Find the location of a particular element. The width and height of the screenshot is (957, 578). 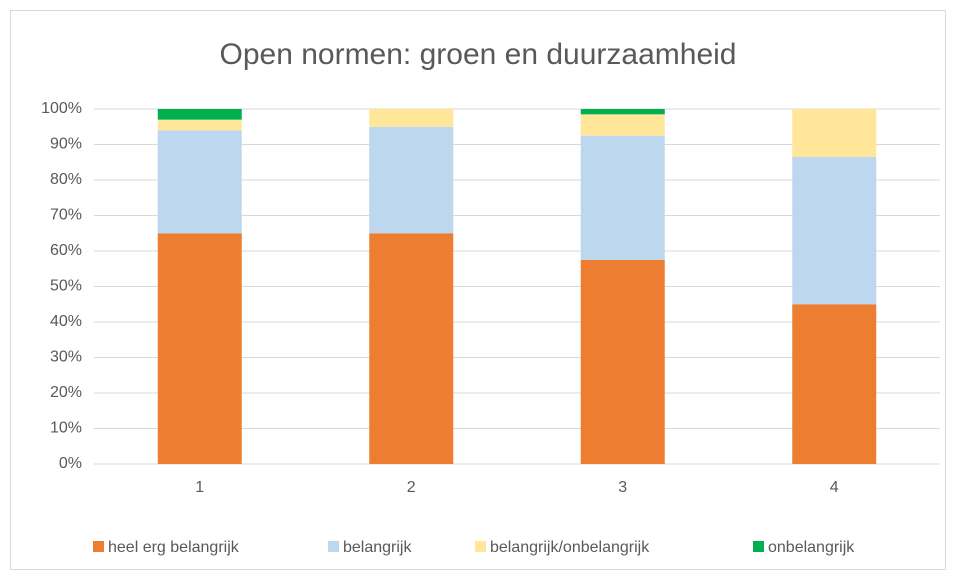

y-tick-label: 20% is located at coordinates (66, 392).